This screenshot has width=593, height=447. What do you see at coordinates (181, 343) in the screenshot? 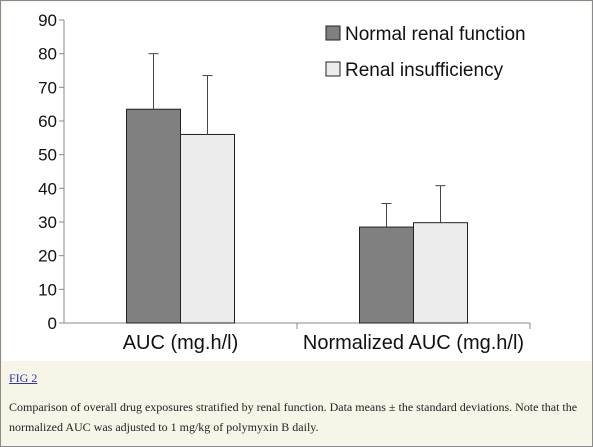
I see `x-category-label: AUC (mg.h/l)` at bounding box center [181, 343].